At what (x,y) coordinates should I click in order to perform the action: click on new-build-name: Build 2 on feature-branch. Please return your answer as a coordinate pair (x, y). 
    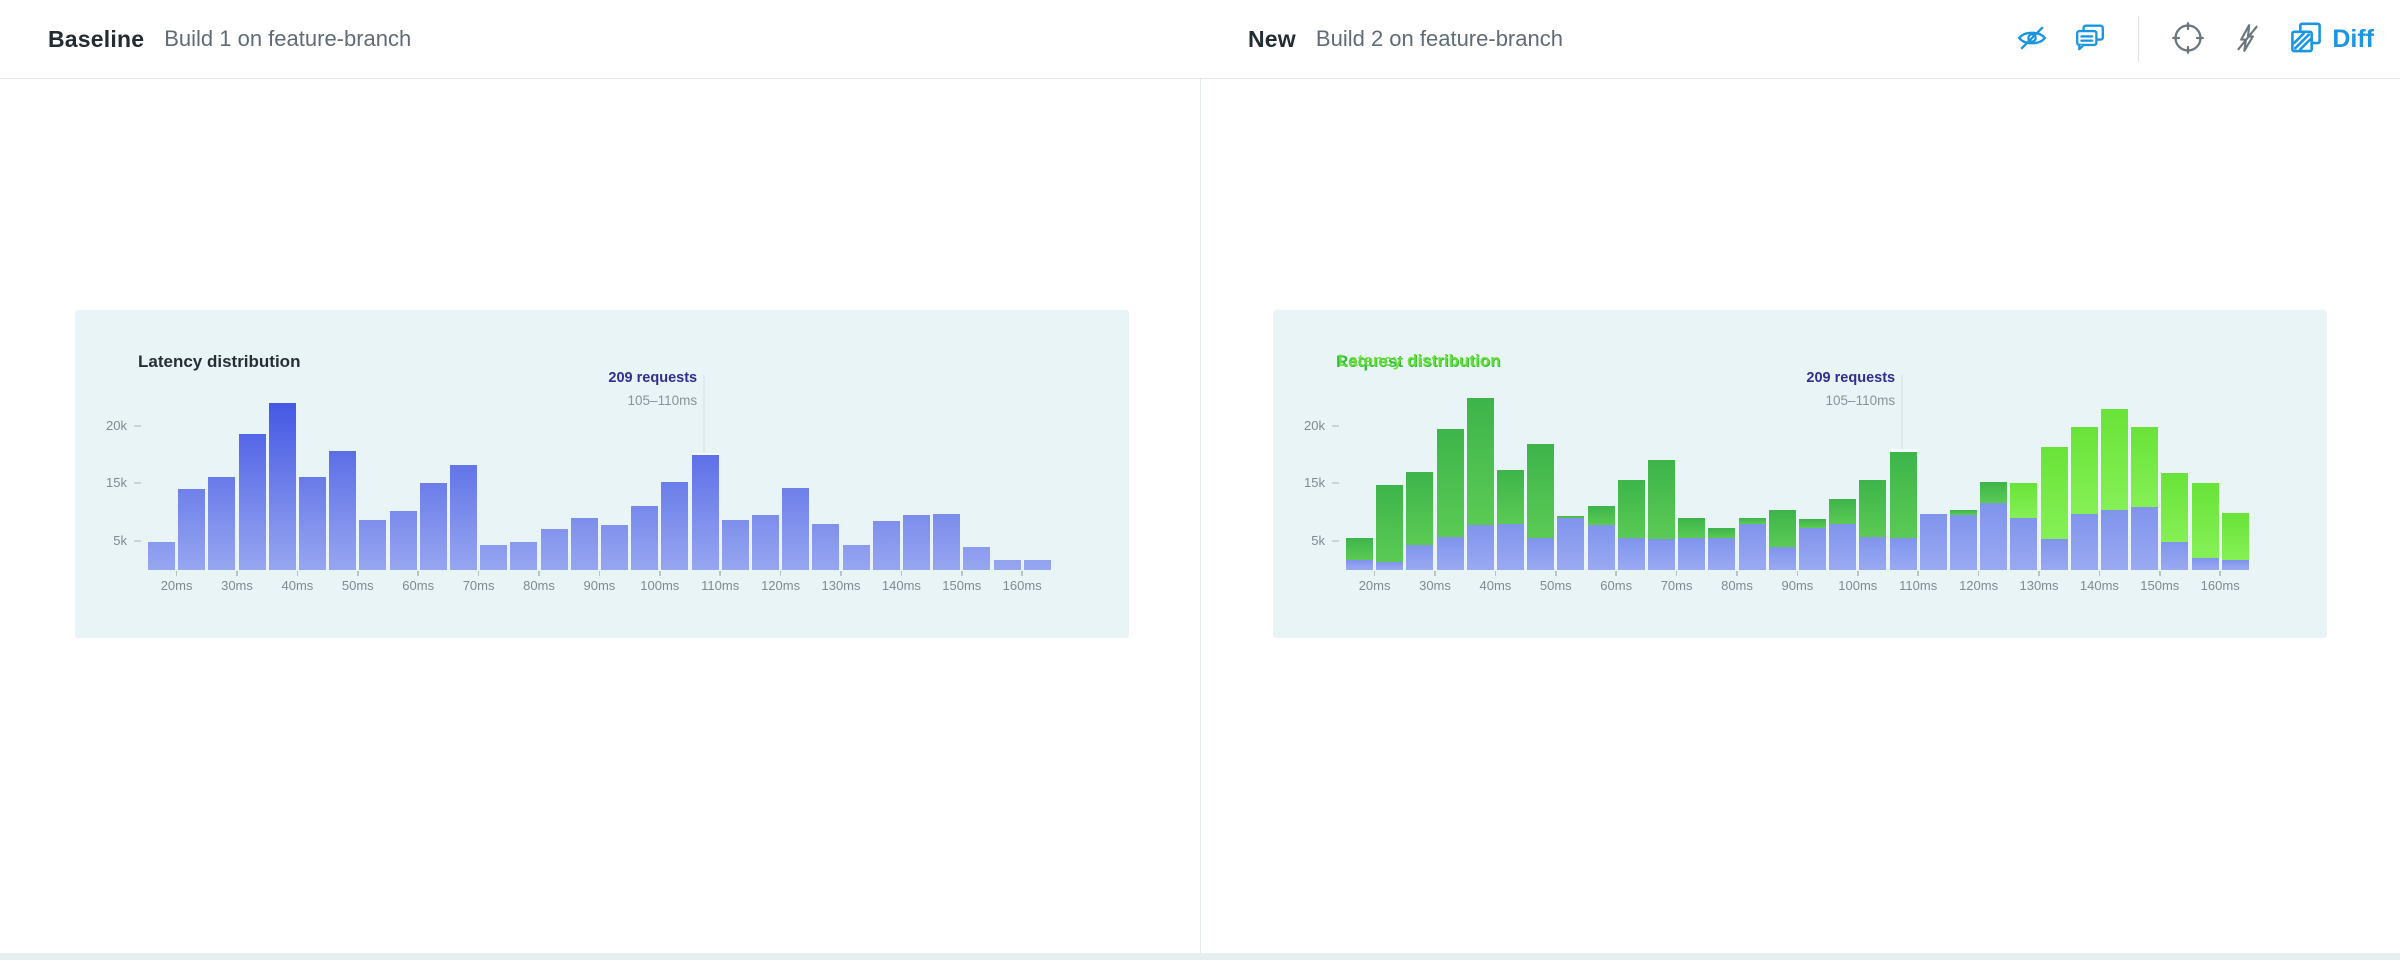
    Looking at the image, I should click on (1439, 38).